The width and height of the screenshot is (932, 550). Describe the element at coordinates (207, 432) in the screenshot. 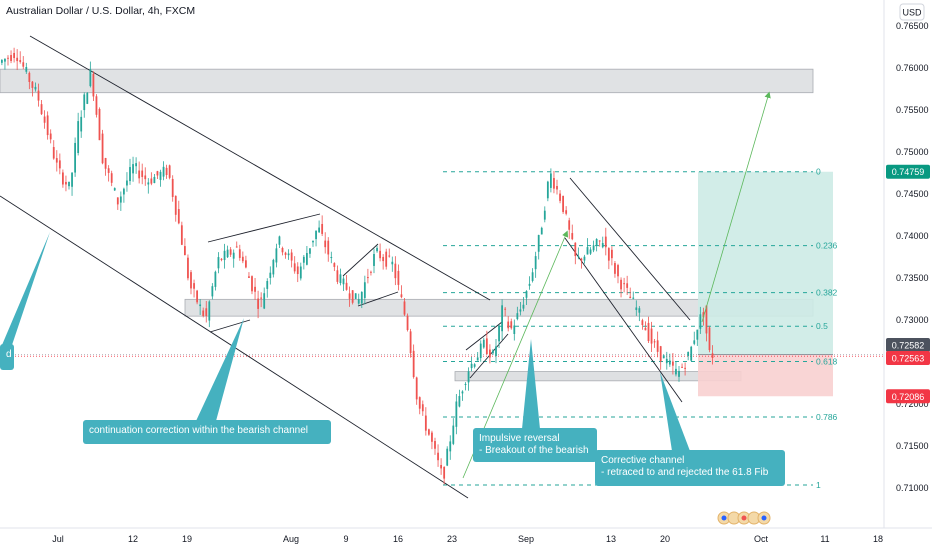

I see `annotation-continuation-box` at that location.